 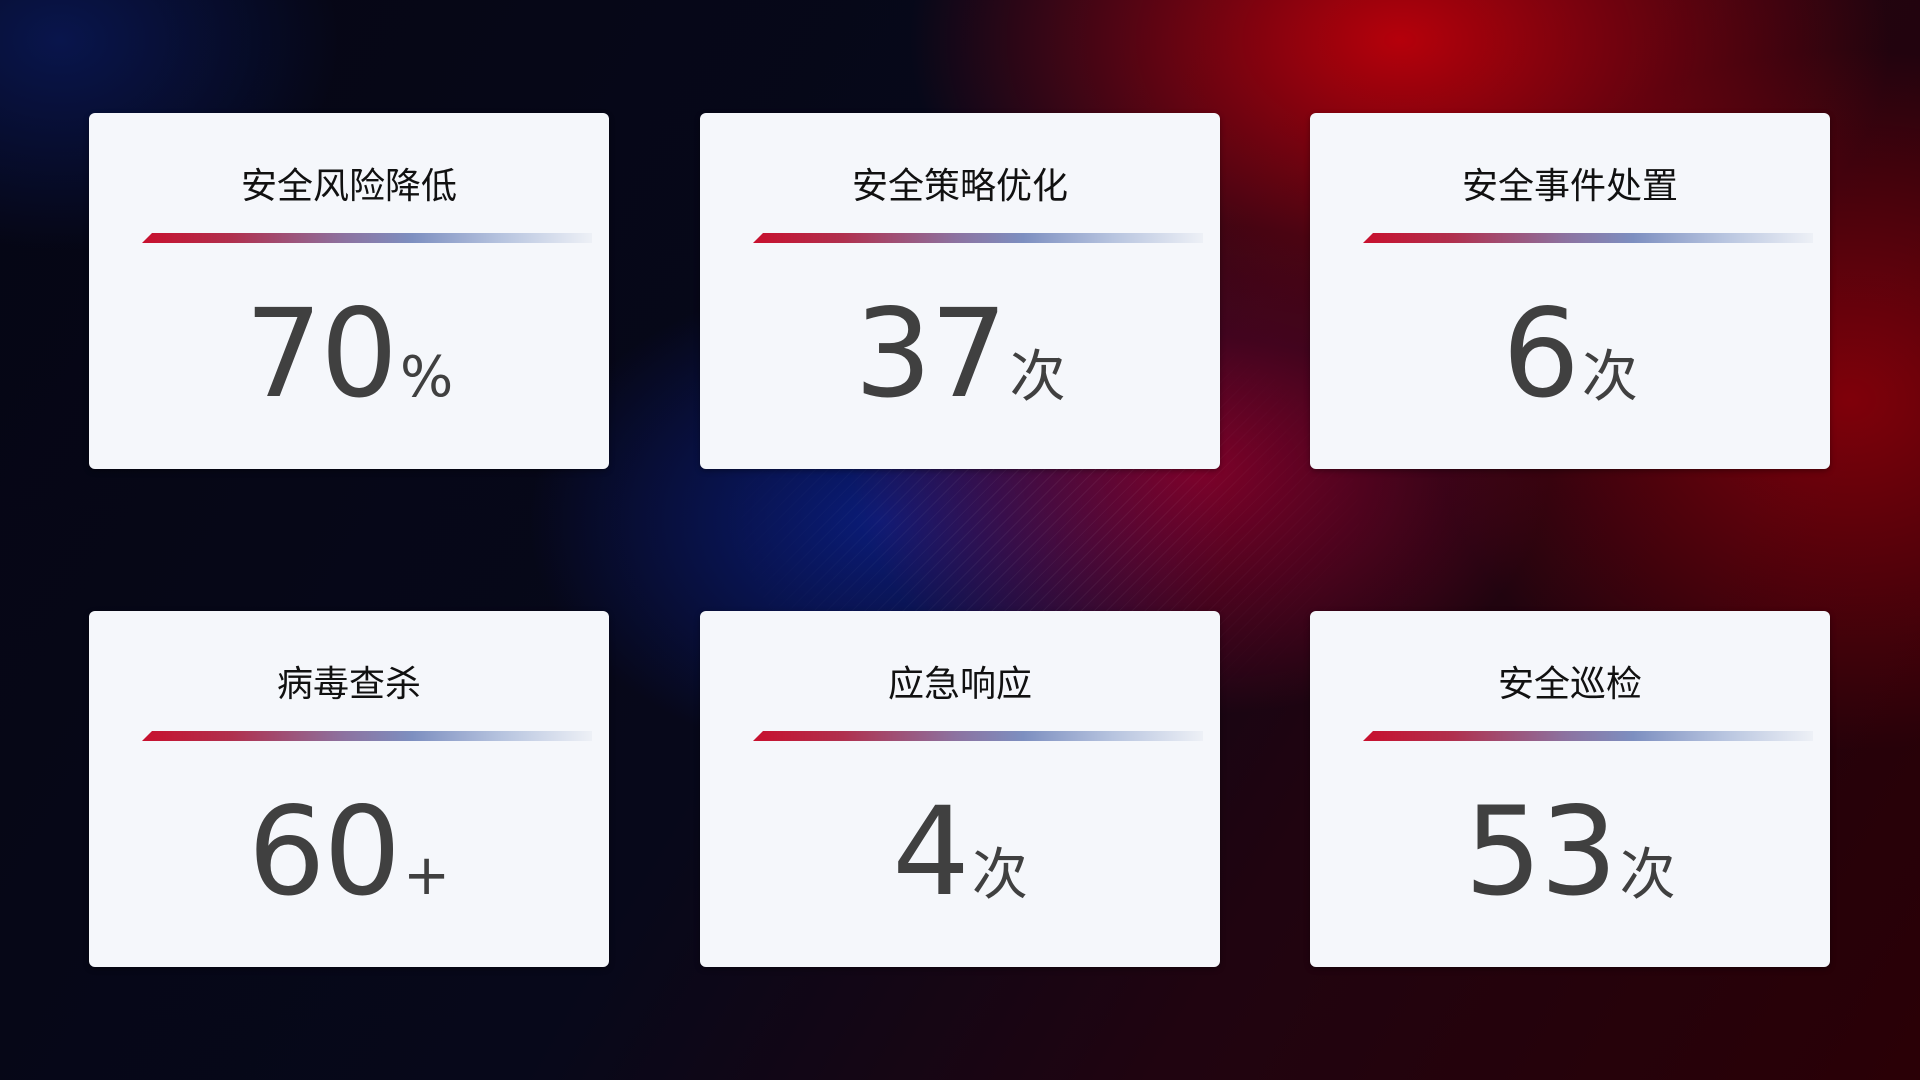 What do you see at coordinates (324, 852) in the screenshot?
I see `value-number: 60` at bounding box center [324, 852].